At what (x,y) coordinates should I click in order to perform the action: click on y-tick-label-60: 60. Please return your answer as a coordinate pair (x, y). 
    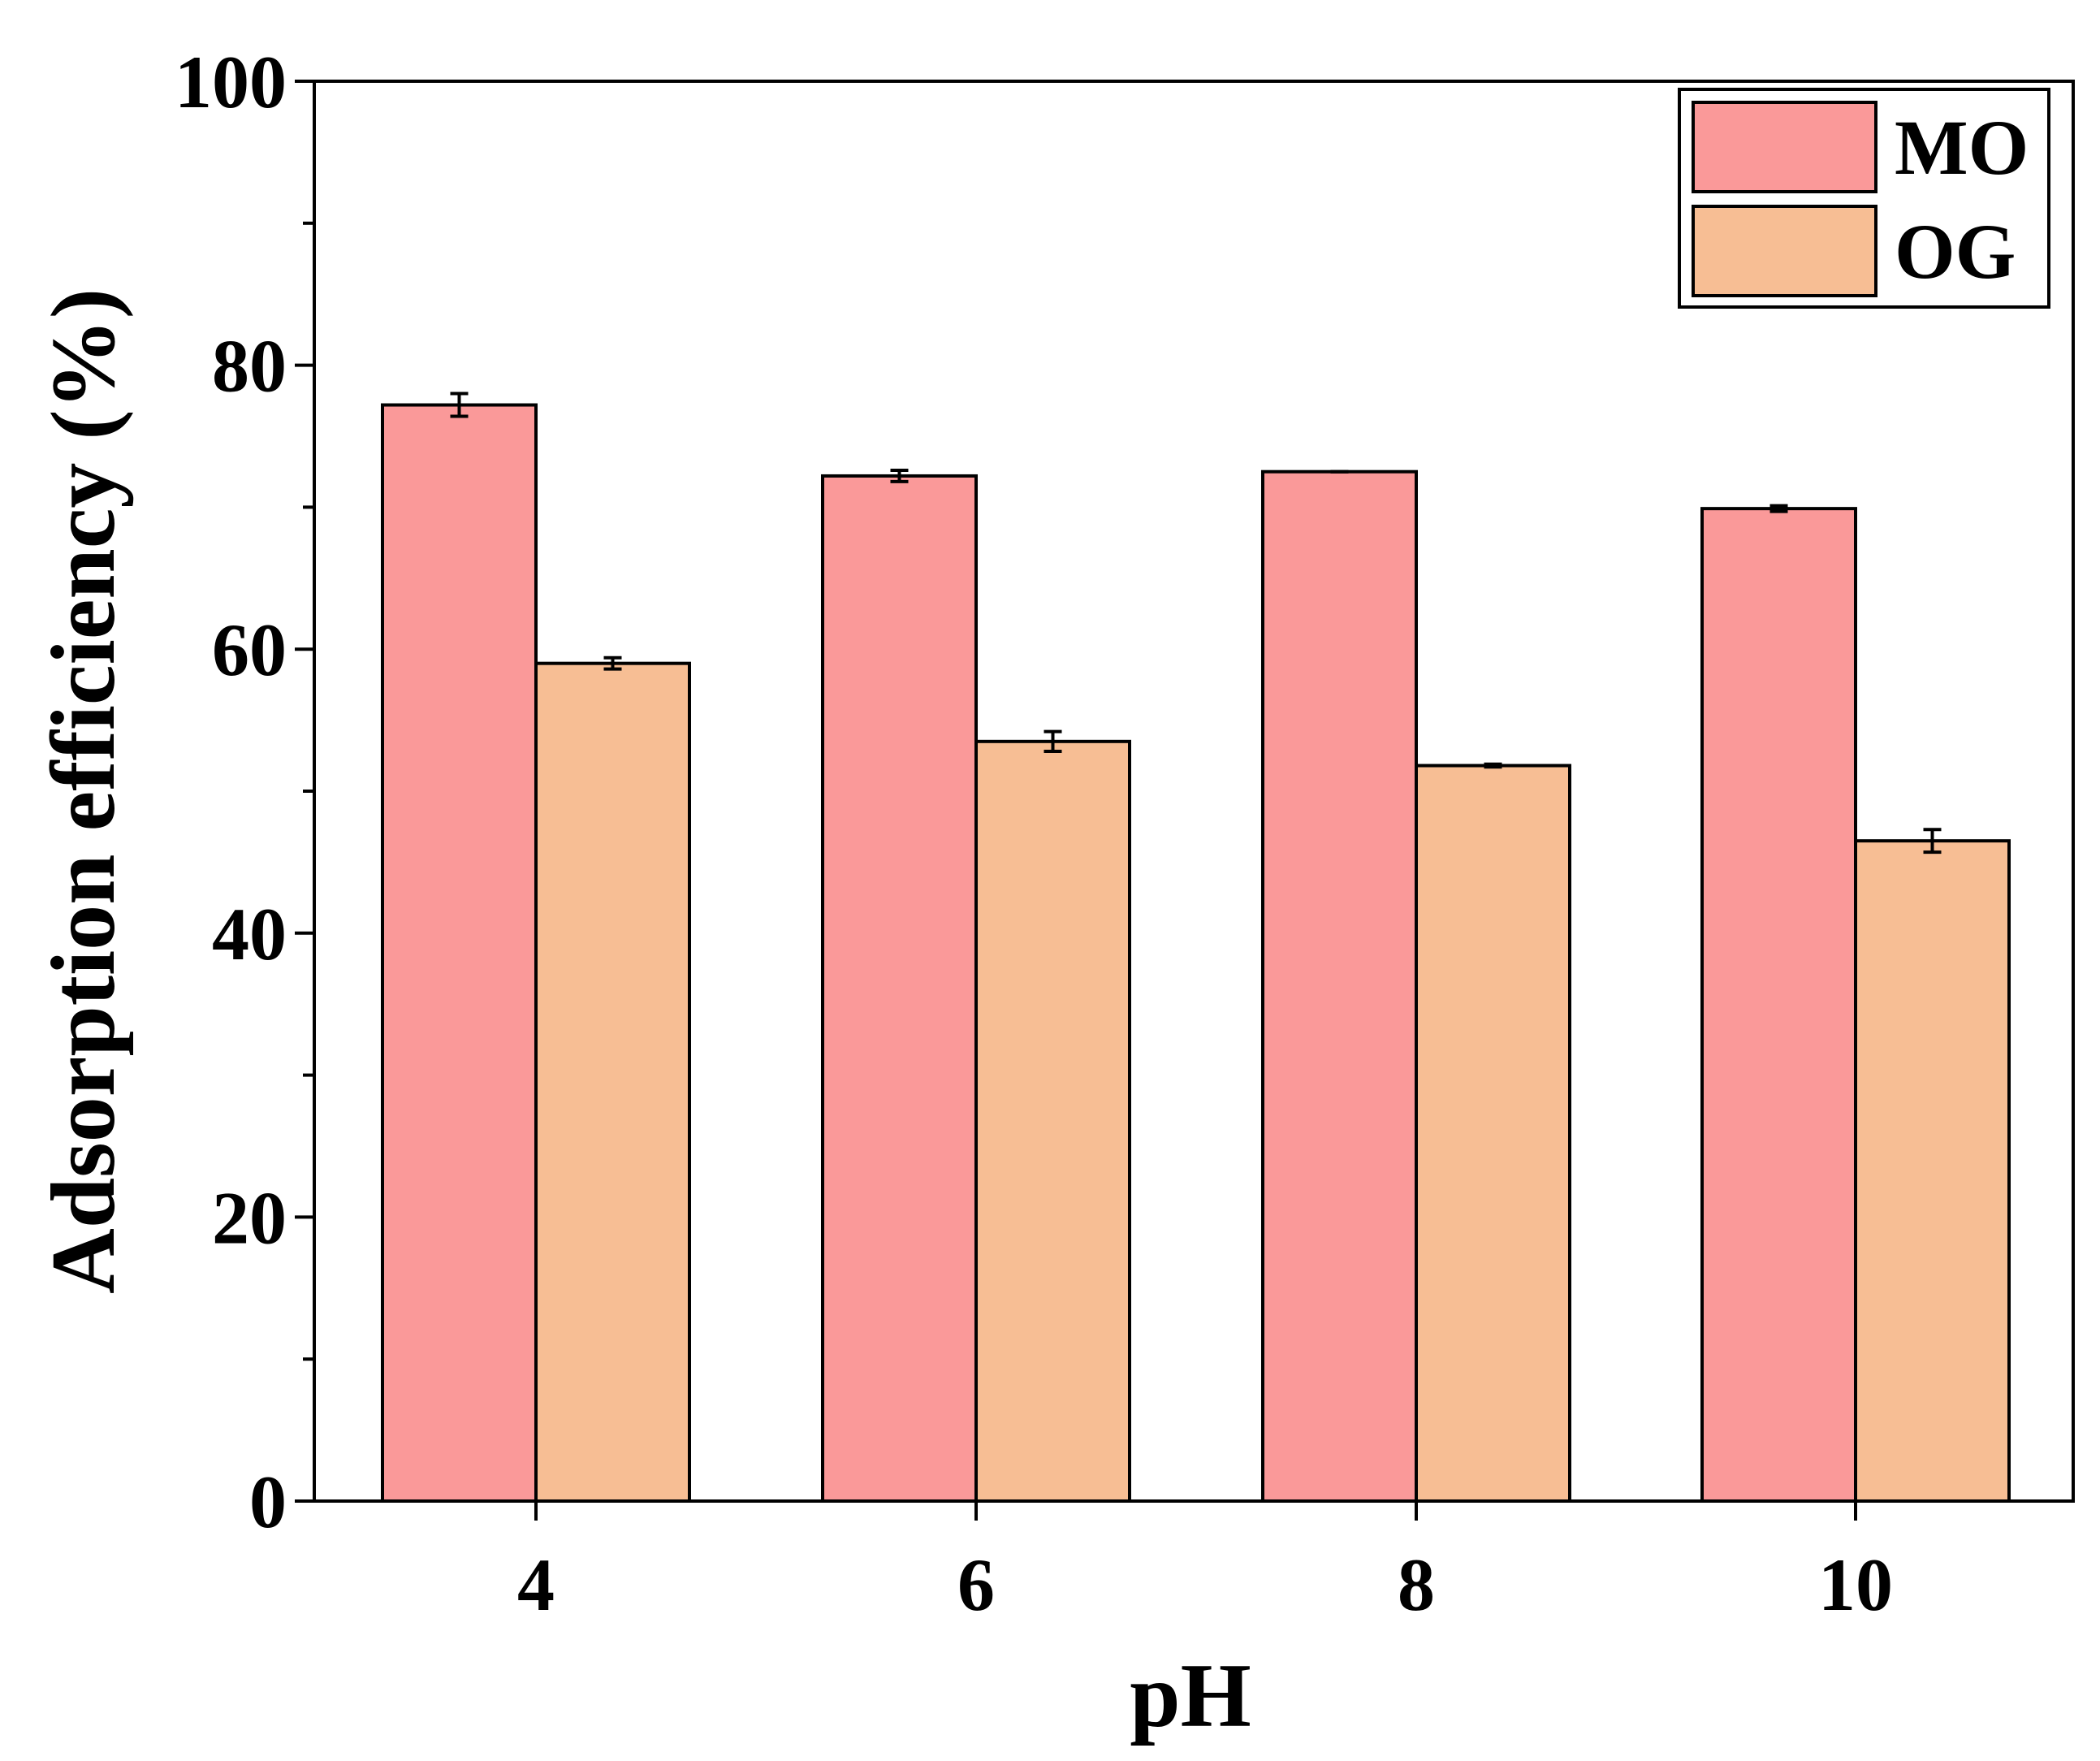
    Looking at the image, I should click on (250, 649).